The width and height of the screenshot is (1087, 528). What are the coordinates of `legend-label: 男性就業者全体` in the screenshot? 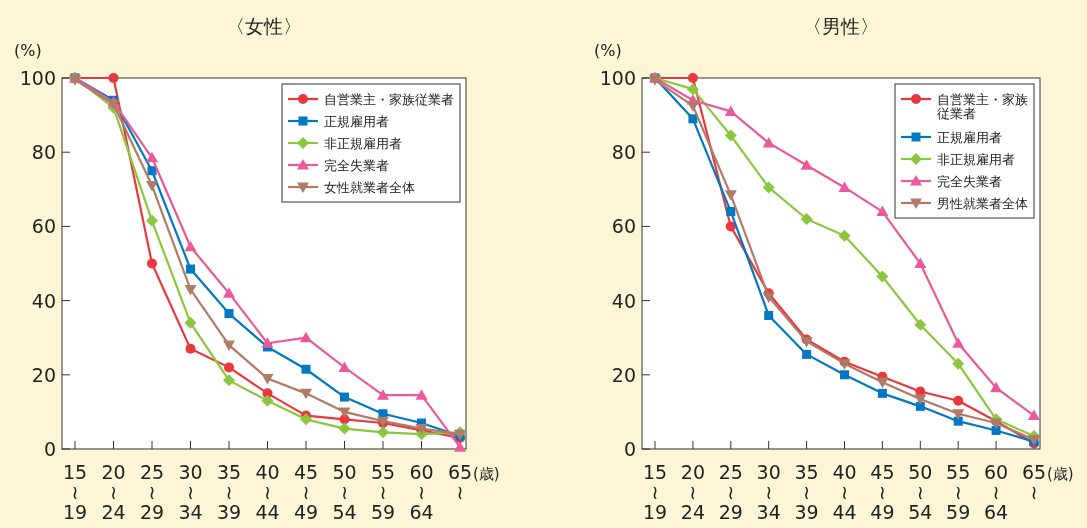 It's located at (982, 203).